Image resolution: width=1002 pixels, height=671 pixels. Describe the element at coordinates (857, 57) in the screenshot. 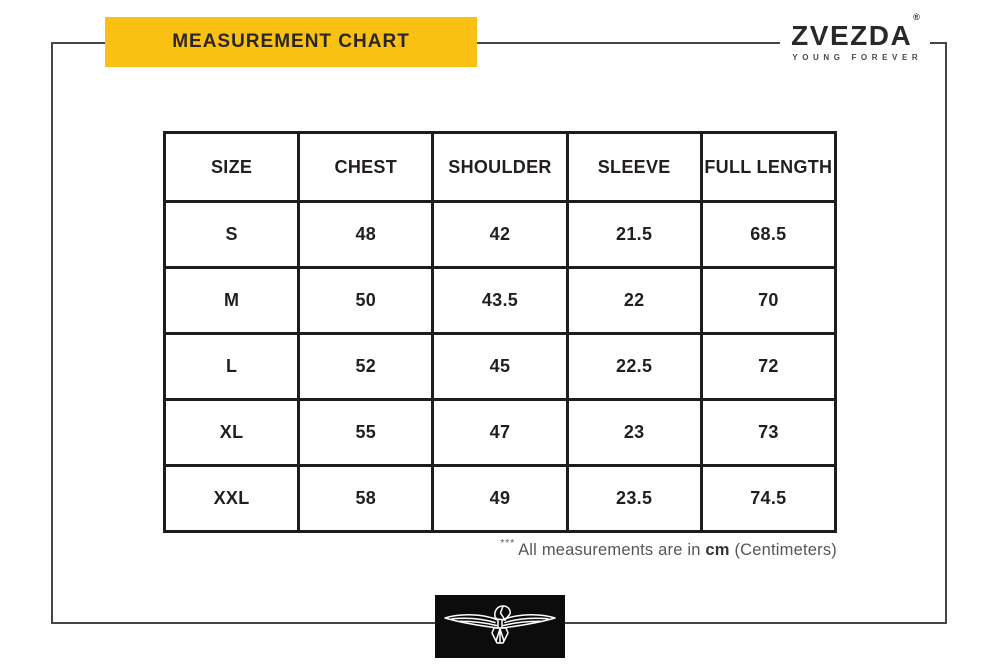

I see `brand-tagline: YOUNG FOREVER` at that location.